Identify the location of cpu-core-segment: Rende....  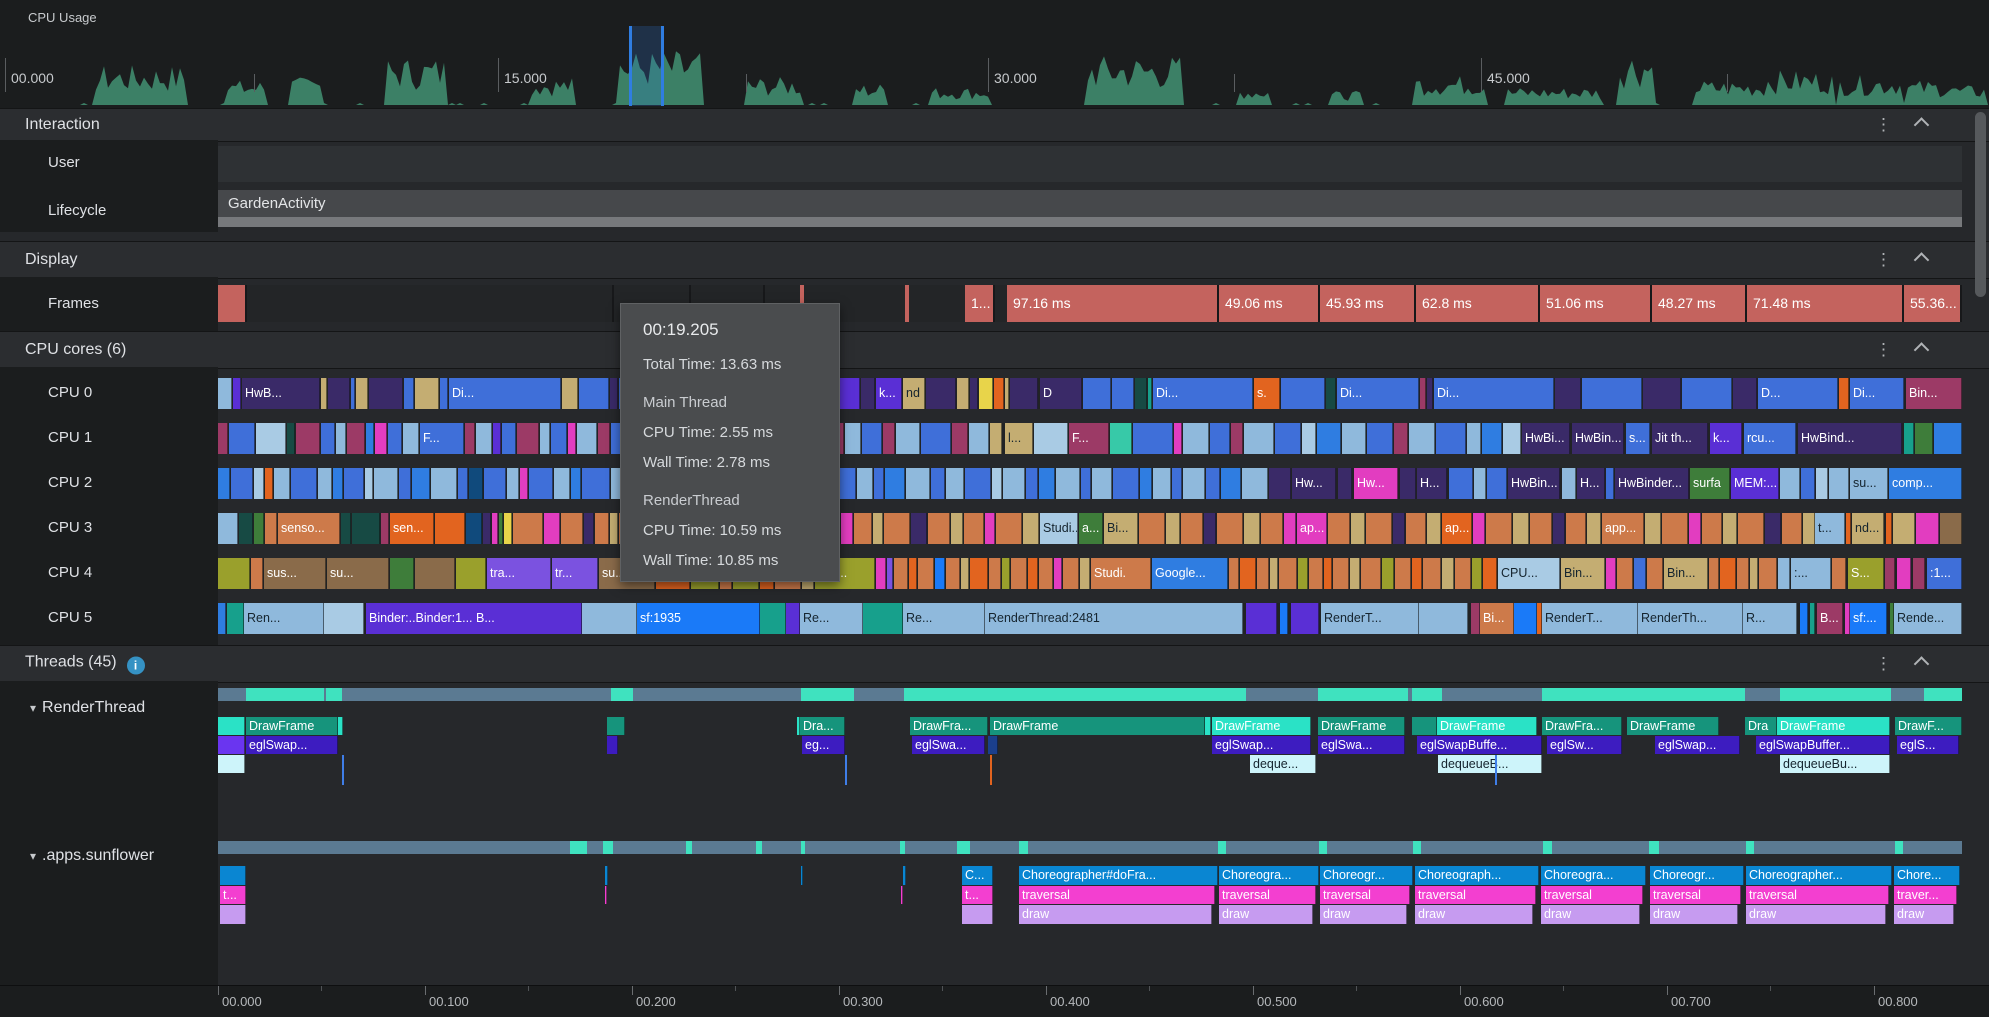
(1928, 618).